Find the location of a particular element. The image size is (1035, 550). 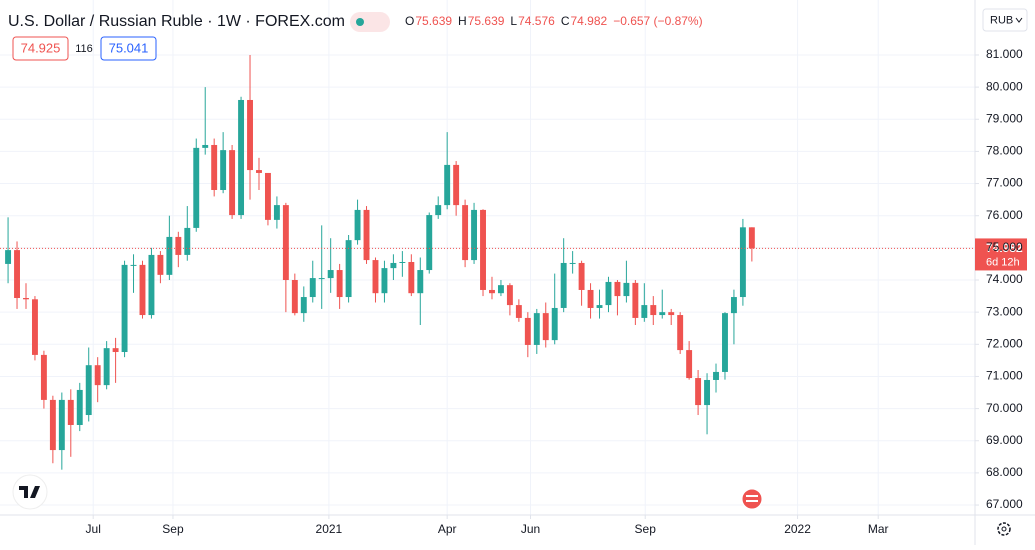

flag-icon is located at coordinates (752, 499).